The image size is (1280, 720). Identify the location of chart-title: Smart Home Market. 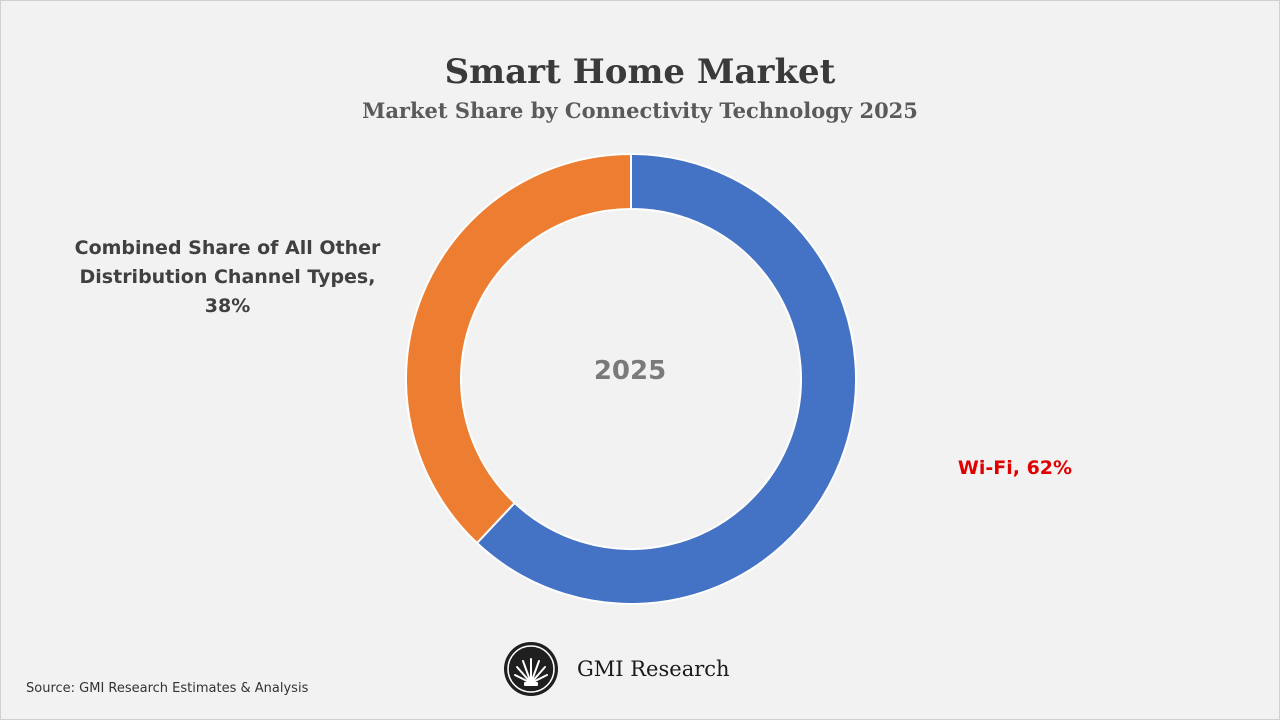
(640, 72).